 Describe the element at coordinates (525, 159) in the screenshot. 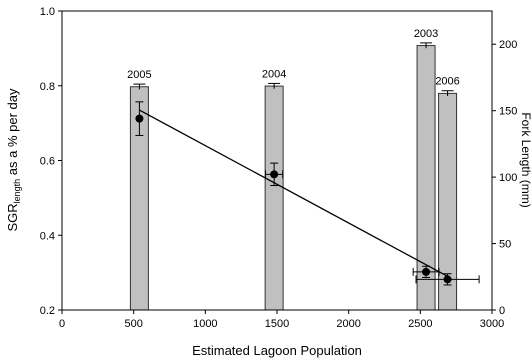

I see `y2-axis-title: Fork Length (mm)` at that location.